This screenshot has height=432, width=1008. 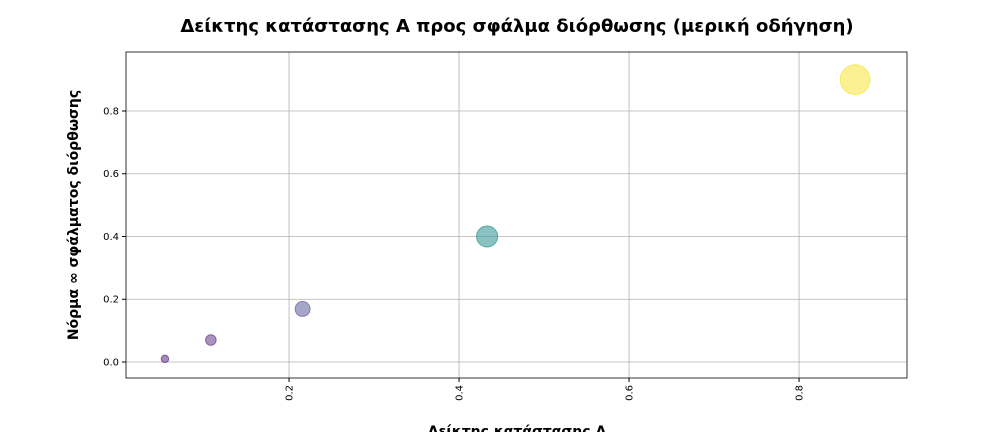 What do you see at coordinates (111, 362) in the screenshot?
I see `y-tick-label: 0.0` at bounding box center [111, 362].